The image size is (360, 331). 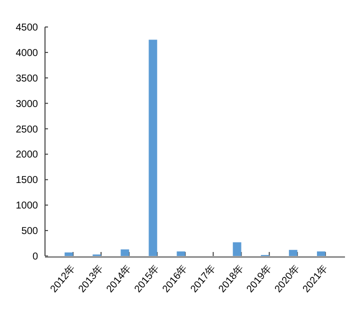 I want to click on y-tick-label: 0, so click(x=35, y=257).